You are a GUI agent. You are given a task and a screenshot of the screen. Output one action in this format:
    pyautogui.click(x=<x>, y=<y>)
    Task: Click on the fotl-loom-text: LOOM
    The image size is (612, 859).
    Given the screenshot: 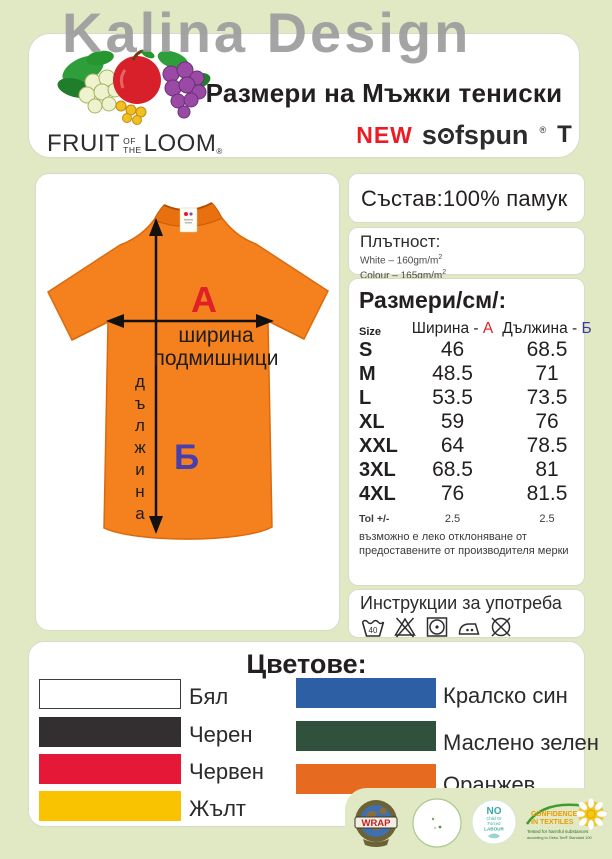 What is the action you would take?
    pyautogui.click(x=180, y=143)
    